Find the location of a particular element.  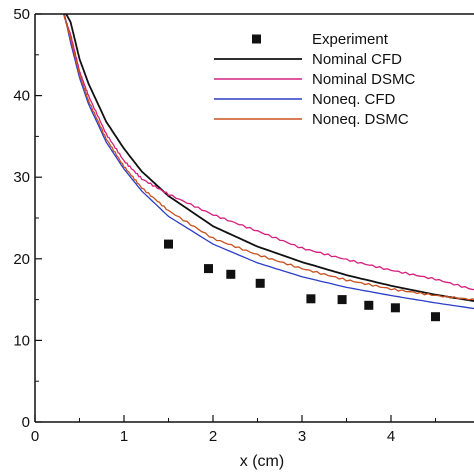

y-tick-label: 10 is located at coordinates (21, 340).